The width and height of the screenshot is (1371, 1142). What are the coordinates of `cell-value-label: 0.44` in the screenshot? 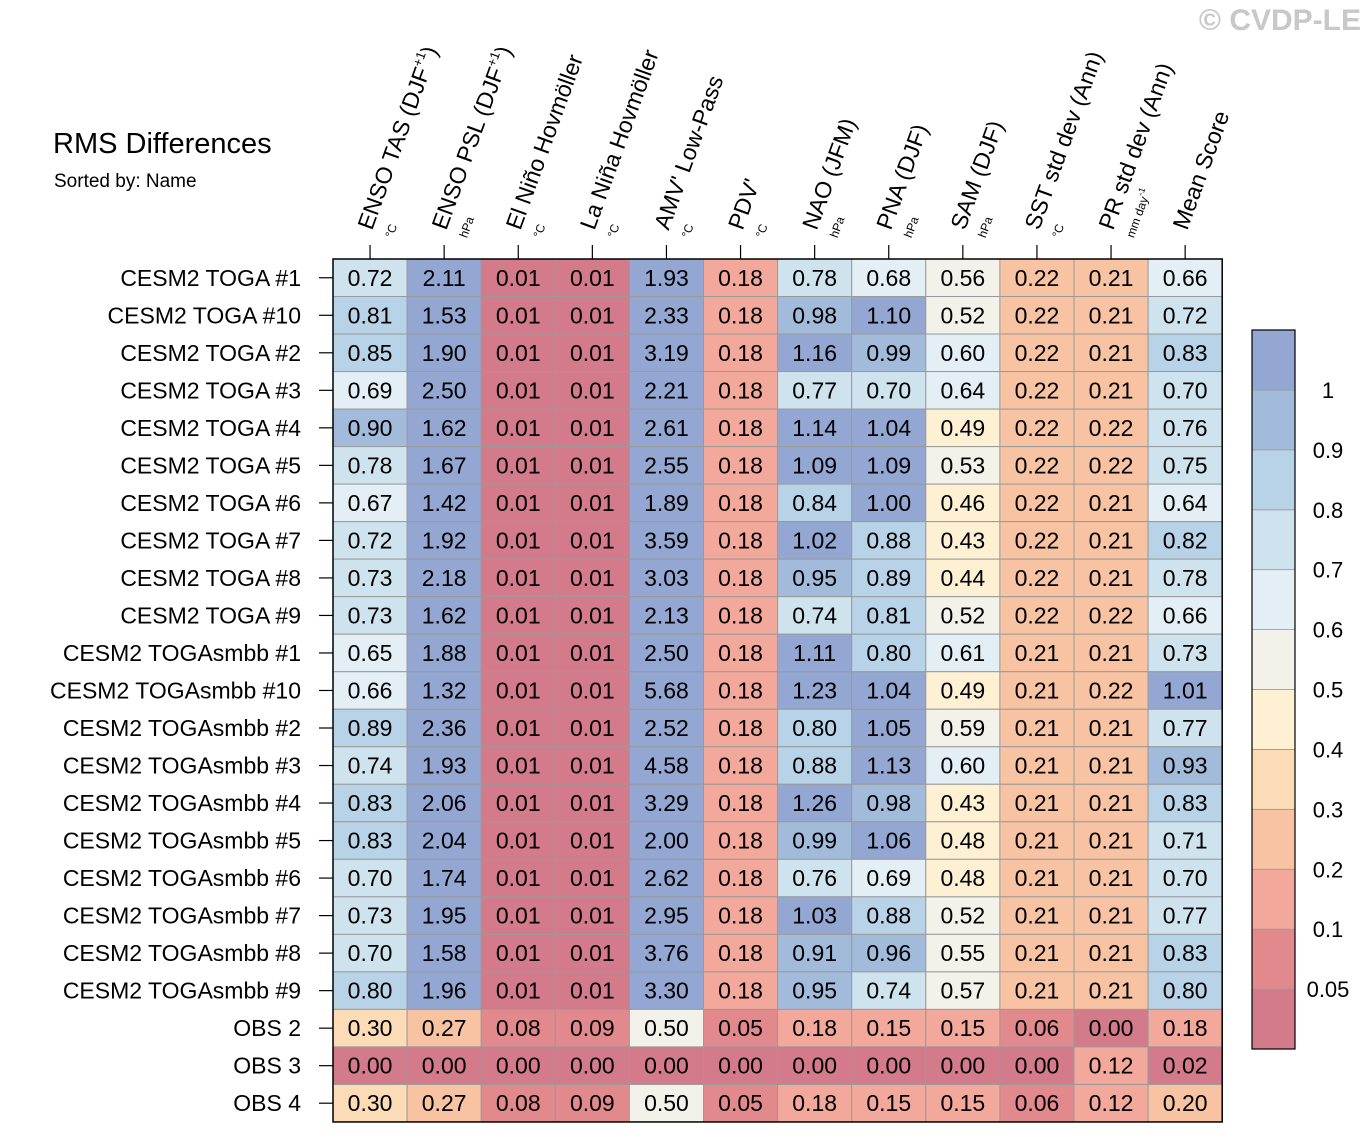 It's located at (962, 578).